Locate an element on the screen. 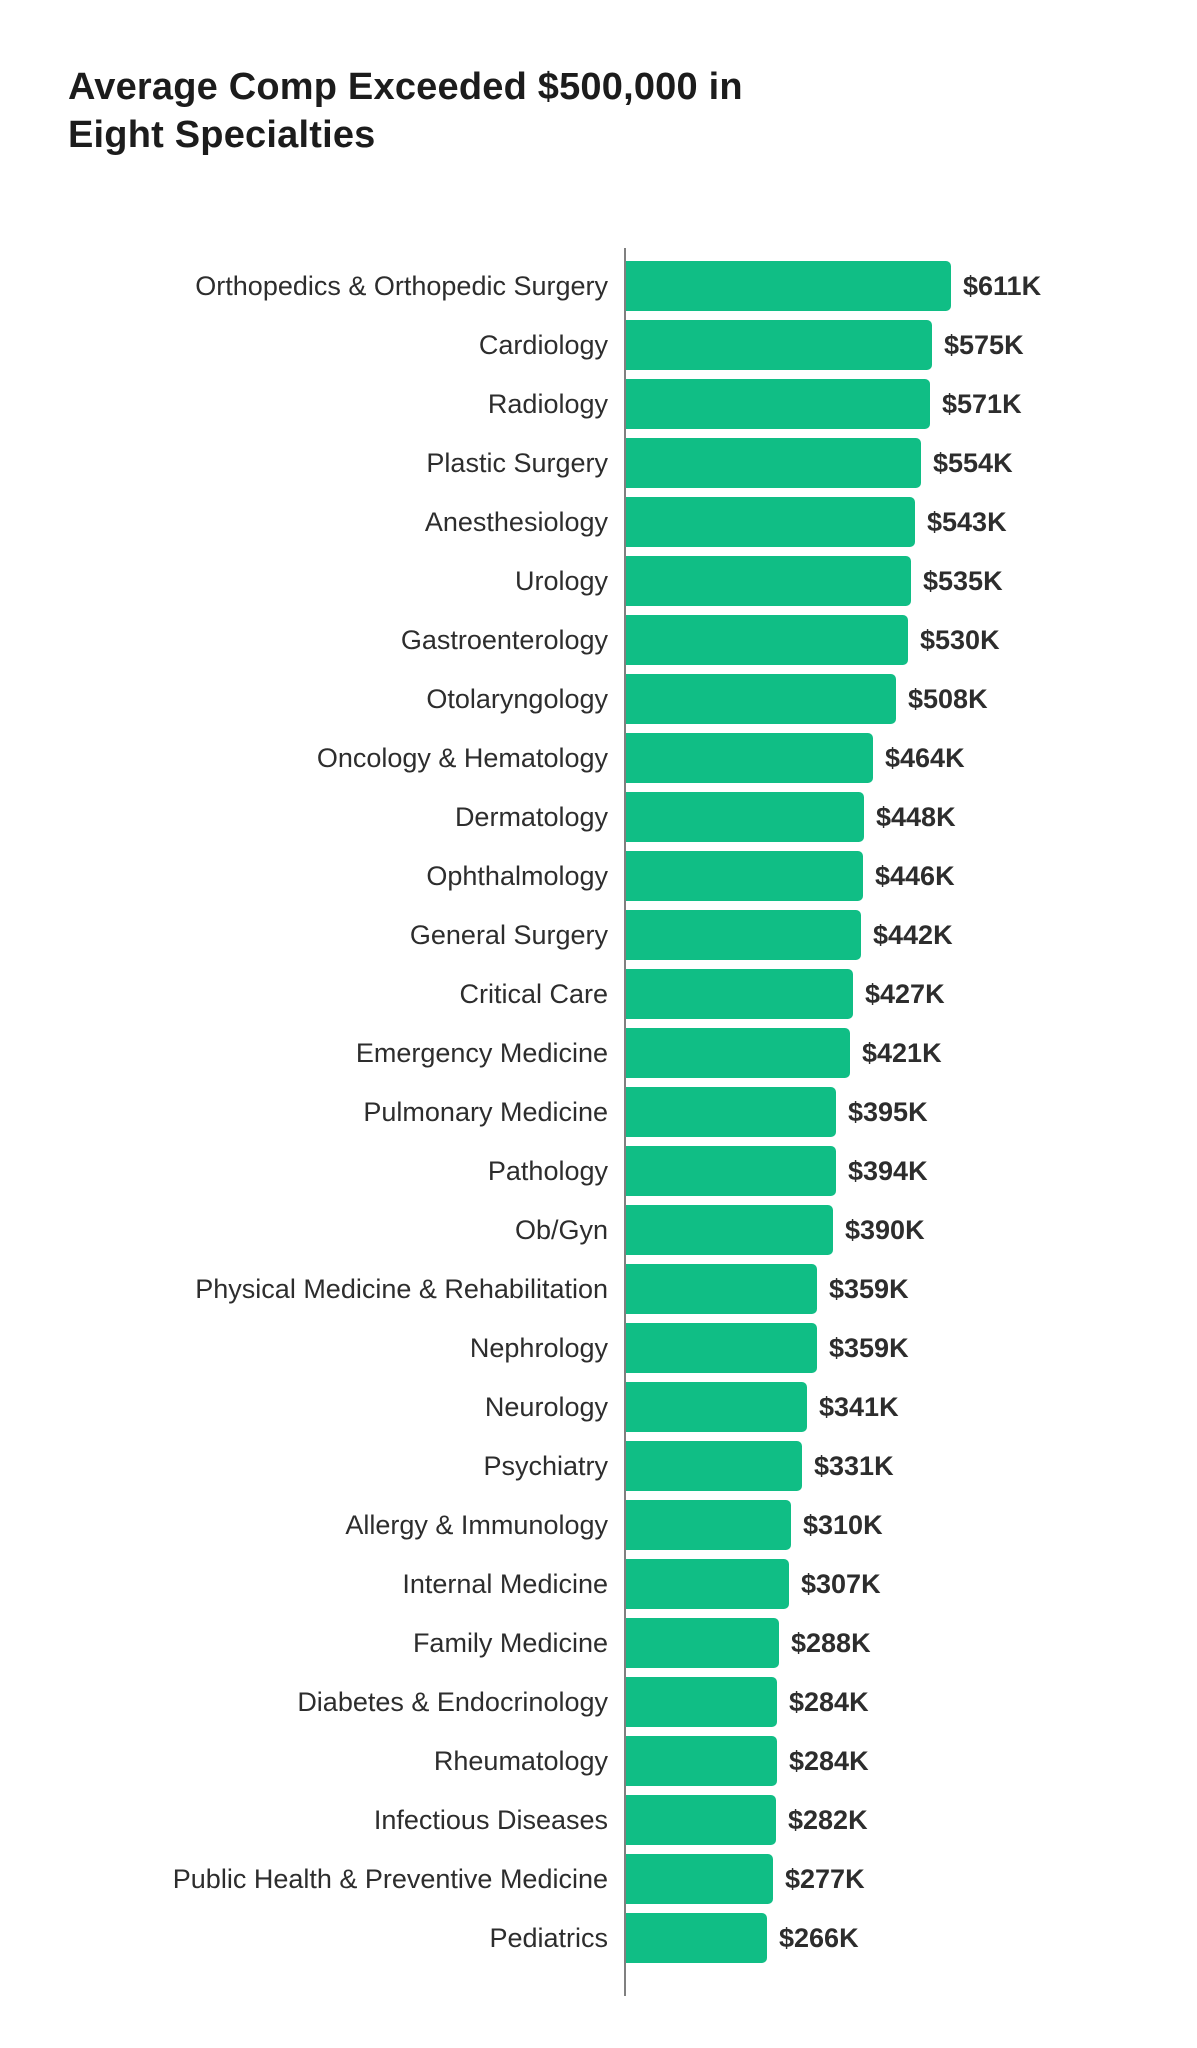 The image size is (1197, 2048). category-label: Anesthesiology is located at coordinates (516, 521).